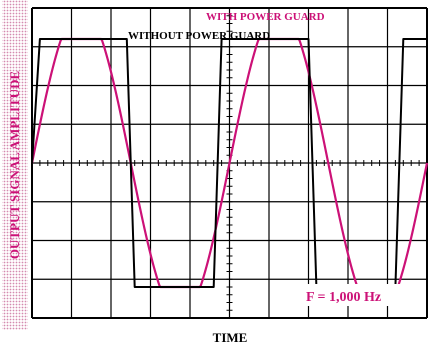 The image size is (429, 351). Describe the element at coordinates (343, 297) in the screenshot. I see `frequency-annotation: F = 1,000 Hz` at that location.